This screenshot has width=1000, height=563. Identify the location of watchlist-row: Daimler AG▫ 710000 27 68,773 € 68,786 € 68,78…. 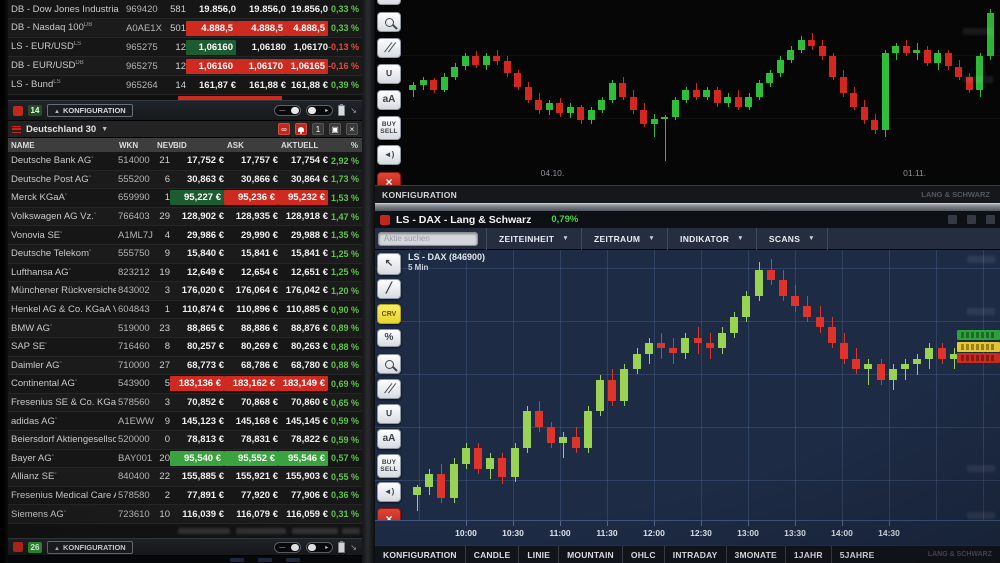
(185, 366).